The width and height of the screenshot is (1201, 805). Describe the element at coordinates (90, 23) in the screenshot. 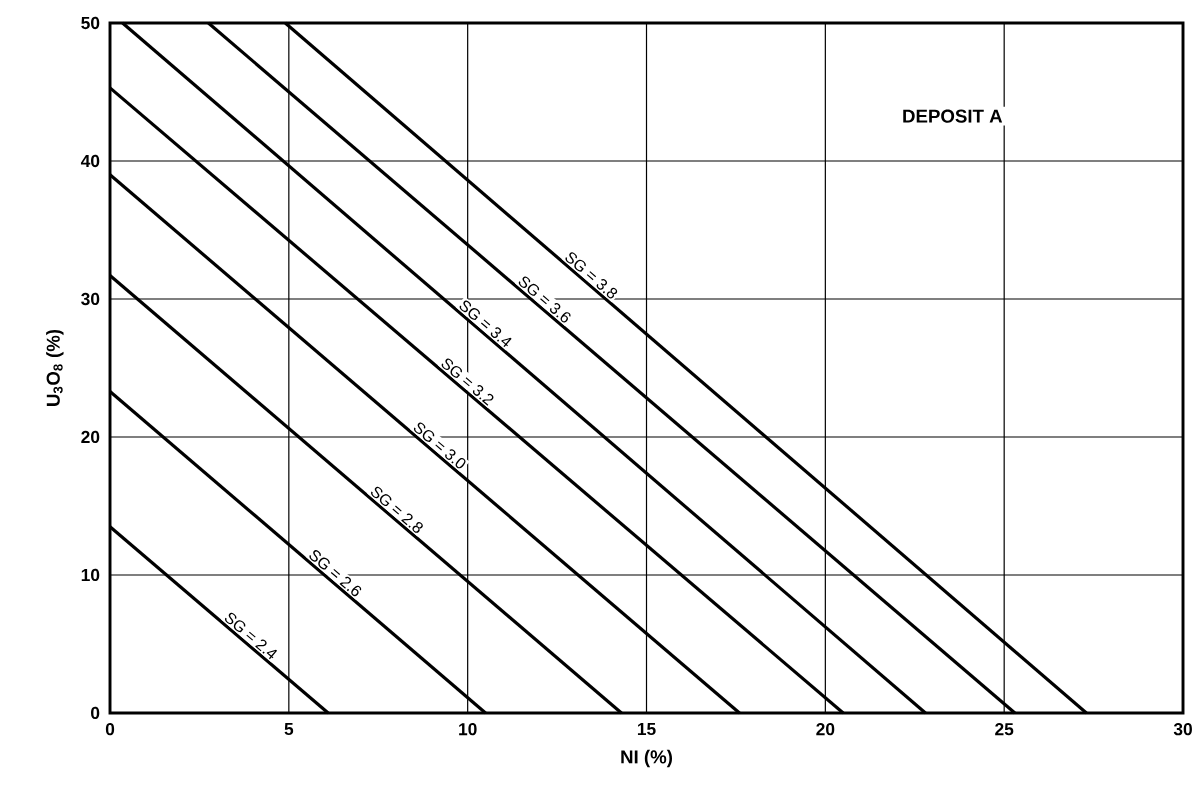

I see `y-tick-label: 50` at that location.